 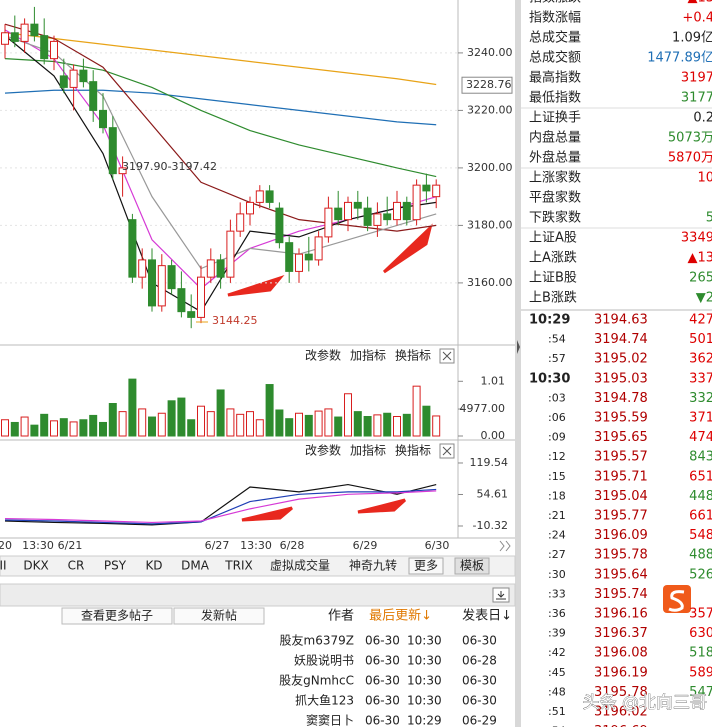 What do you see at coordinates (518, 347) in the screenshot?
I see `splitter-arrow` at bounding box center [518, 347].